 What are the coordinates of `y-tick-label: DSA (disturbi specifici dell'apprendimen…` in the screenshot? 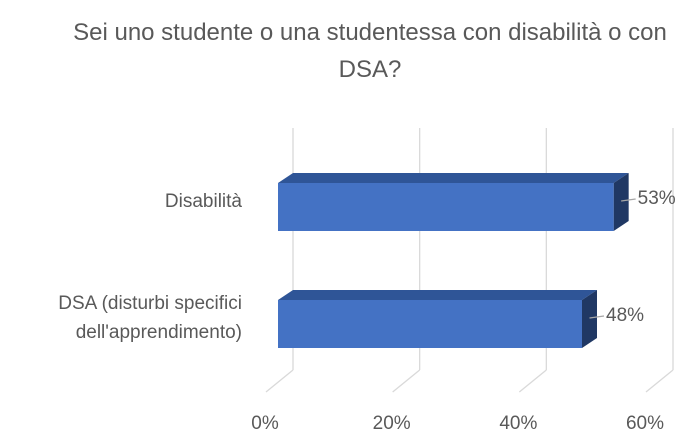 It's located at (150, 318).